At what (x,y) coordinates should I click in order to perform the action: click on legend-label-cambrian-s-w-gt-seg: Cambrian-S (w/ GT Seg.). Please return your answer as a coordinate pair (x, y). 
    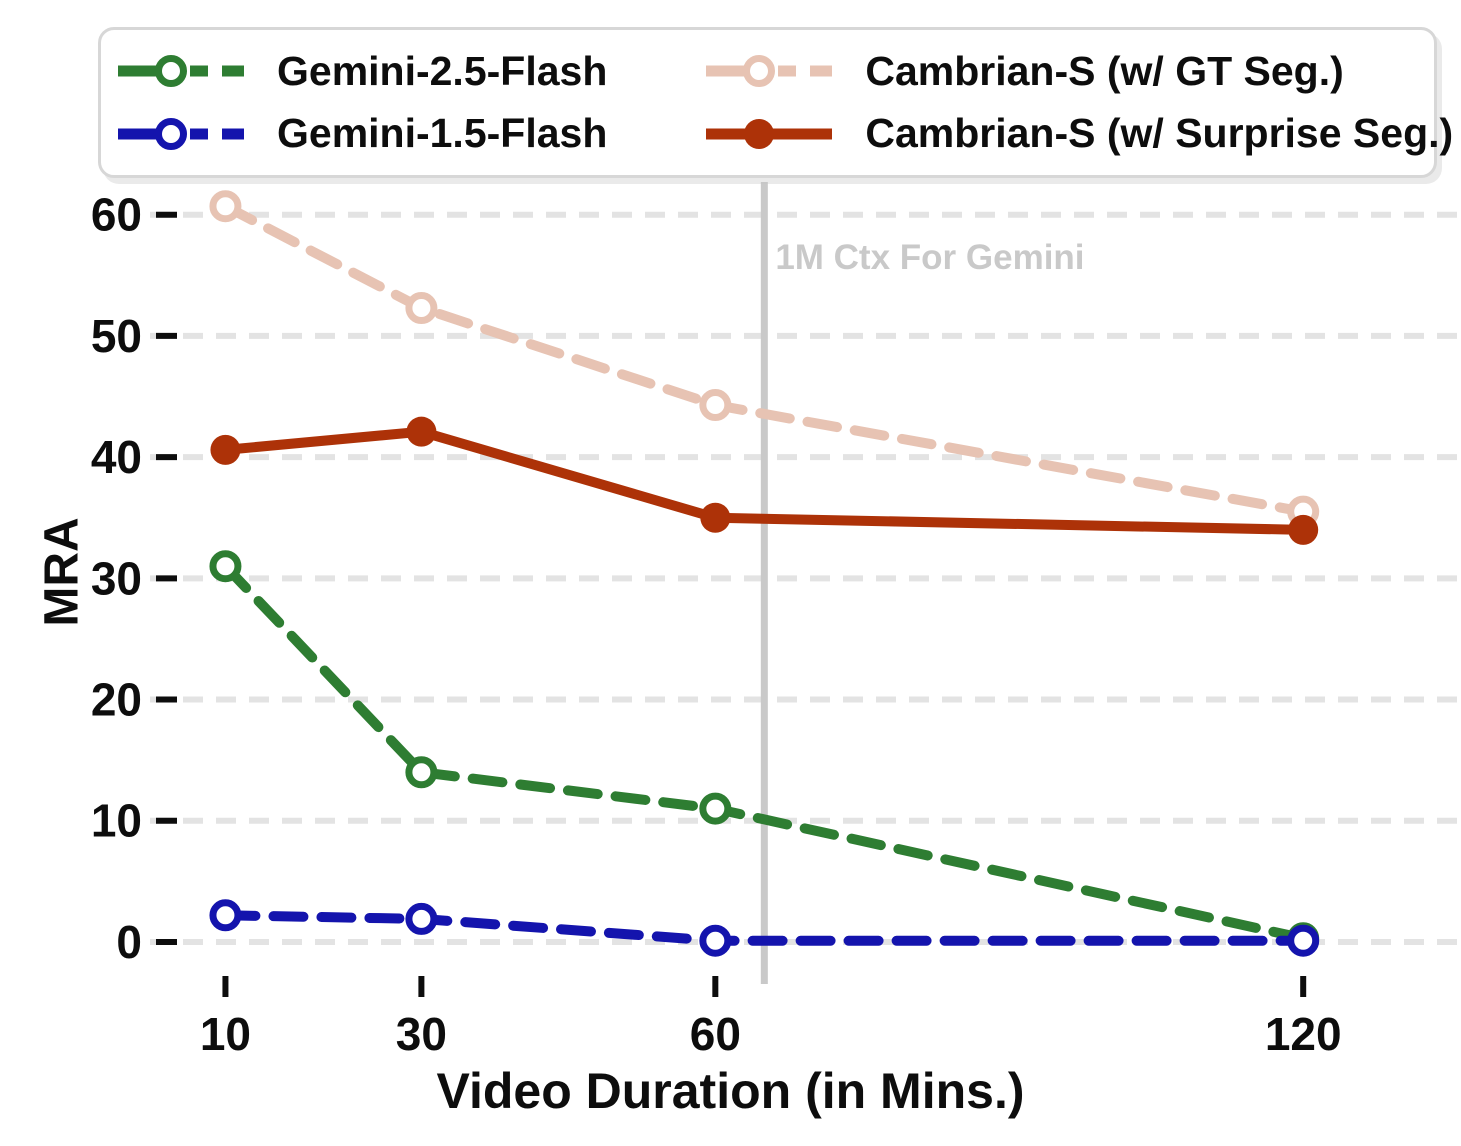
    Looking at the image, I should click on (1104, 70).